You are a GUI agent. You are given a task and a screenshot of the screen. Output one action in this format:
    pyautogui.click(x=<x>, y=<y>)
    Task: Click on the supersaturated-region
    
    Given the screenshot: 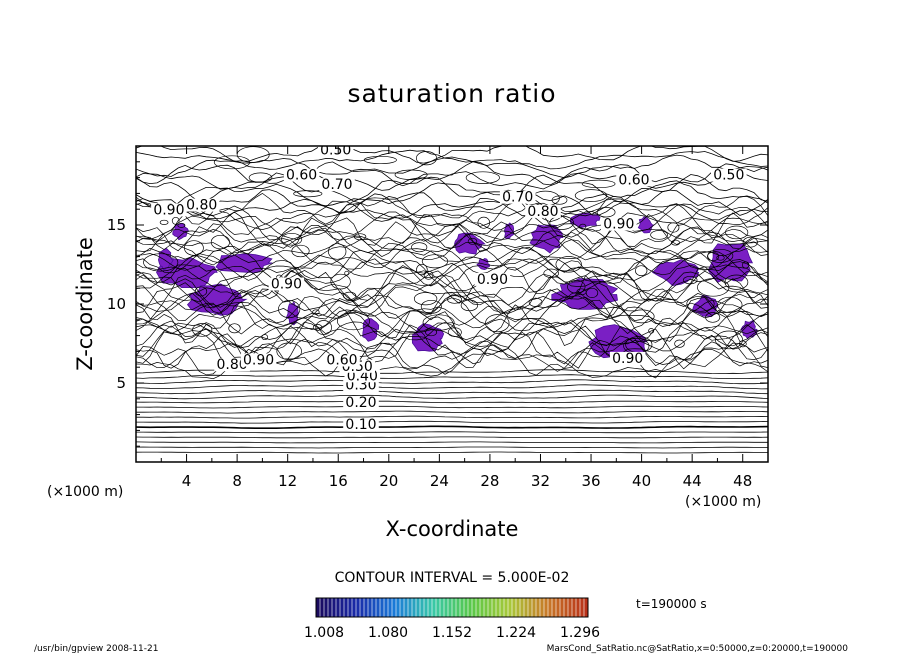 What is the action you would take?
    pyautogui.click(x=244, y=263)
    